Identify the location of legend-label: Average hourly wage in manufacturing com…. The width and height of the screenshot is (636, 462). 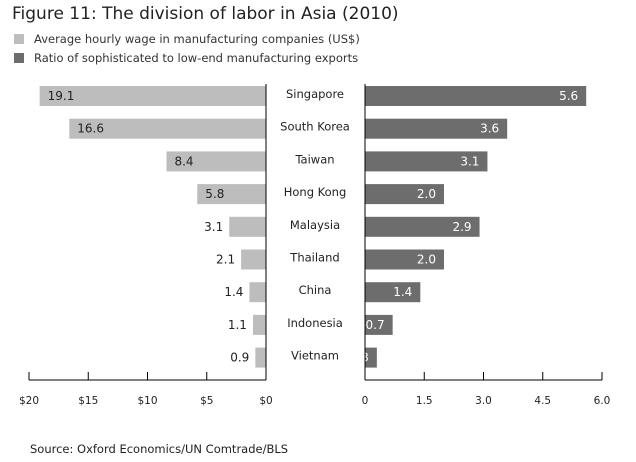
(197, 39).